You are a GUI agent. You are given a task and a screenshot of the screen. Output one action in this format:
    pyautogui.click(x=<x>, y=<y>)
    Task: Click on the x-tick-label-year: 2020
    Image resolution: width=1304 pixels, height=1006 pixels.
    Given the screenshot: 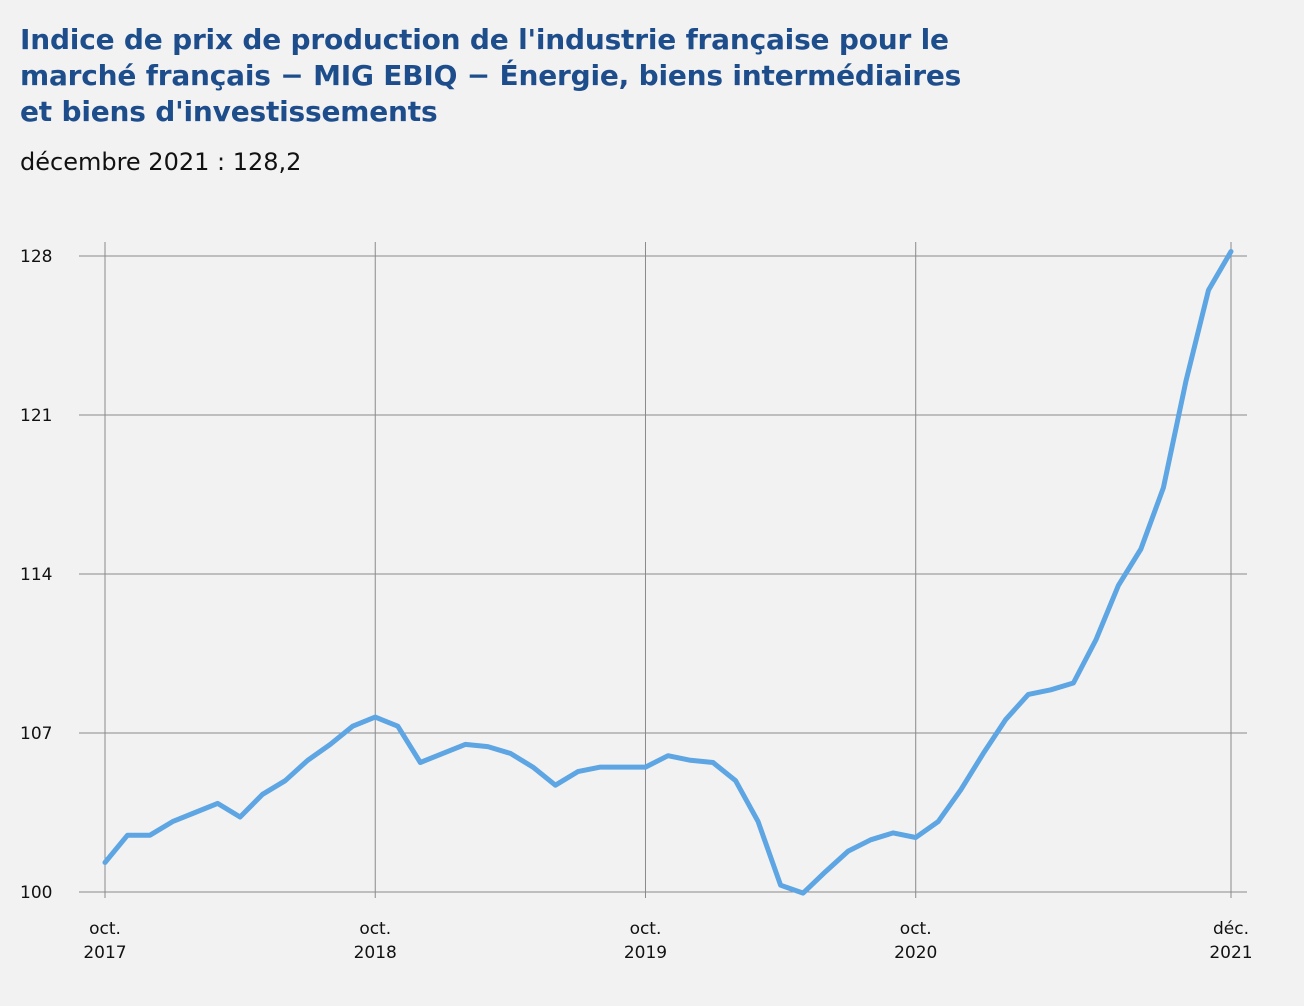 What is the action you would take?
    pyautogui.click(x=915, y=953)
    